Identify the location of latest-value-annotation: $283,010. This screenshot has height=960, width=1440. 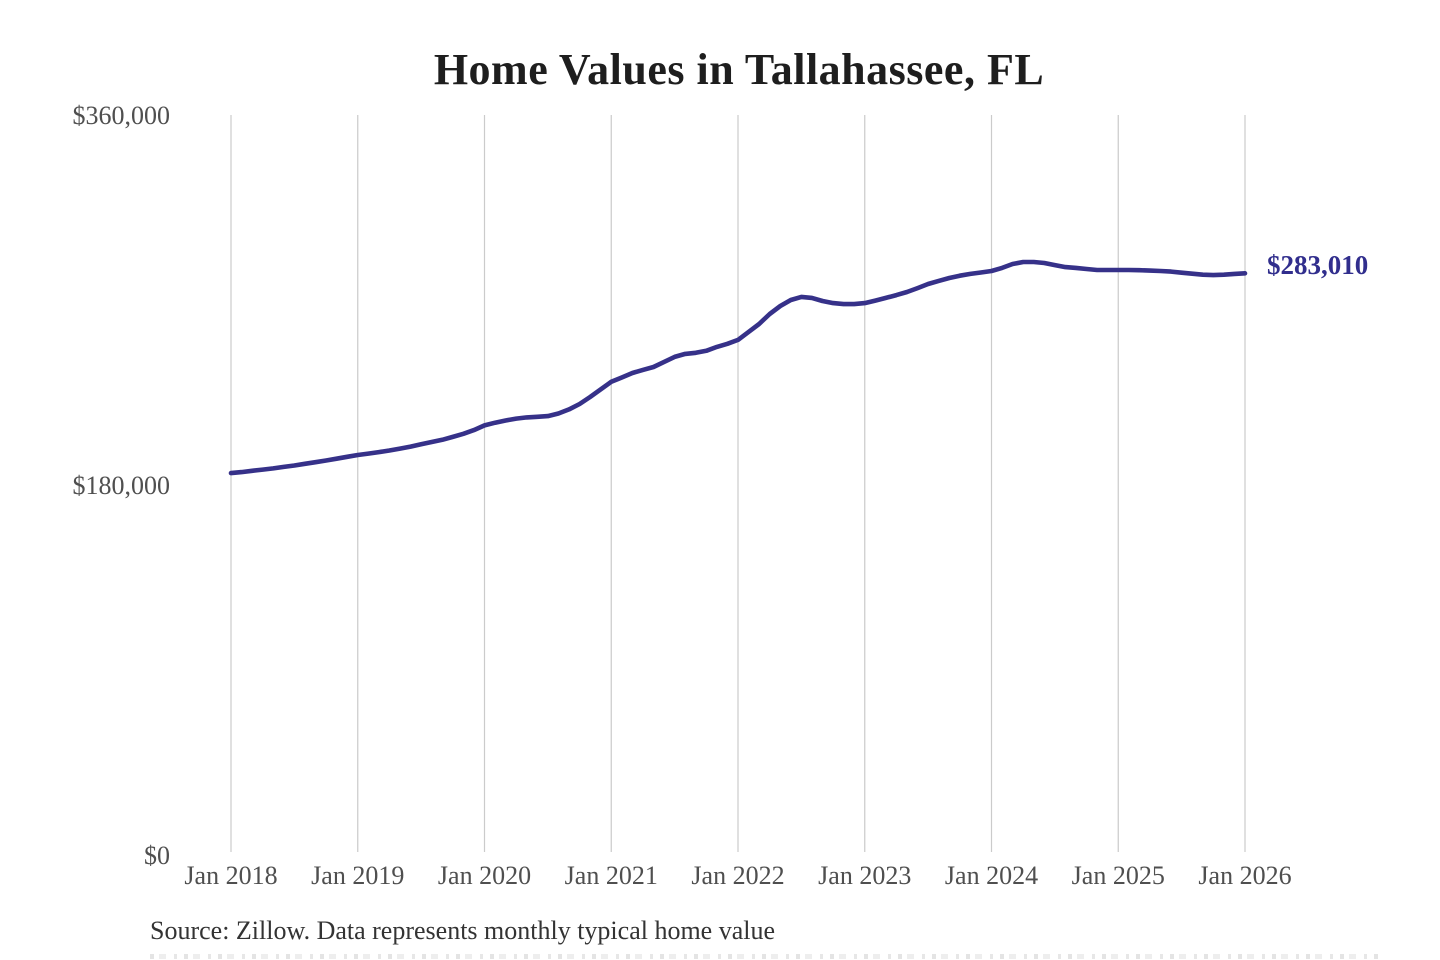
(1318, 264).